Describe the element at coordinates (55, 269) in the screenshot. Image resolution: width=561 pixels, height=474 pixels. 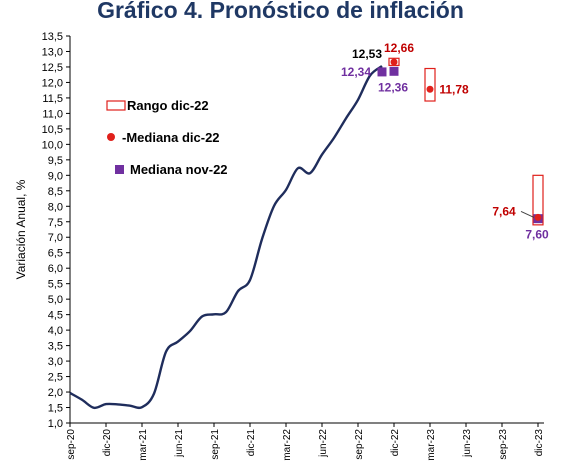
I see `y-tick-label: 6,0` at that location.